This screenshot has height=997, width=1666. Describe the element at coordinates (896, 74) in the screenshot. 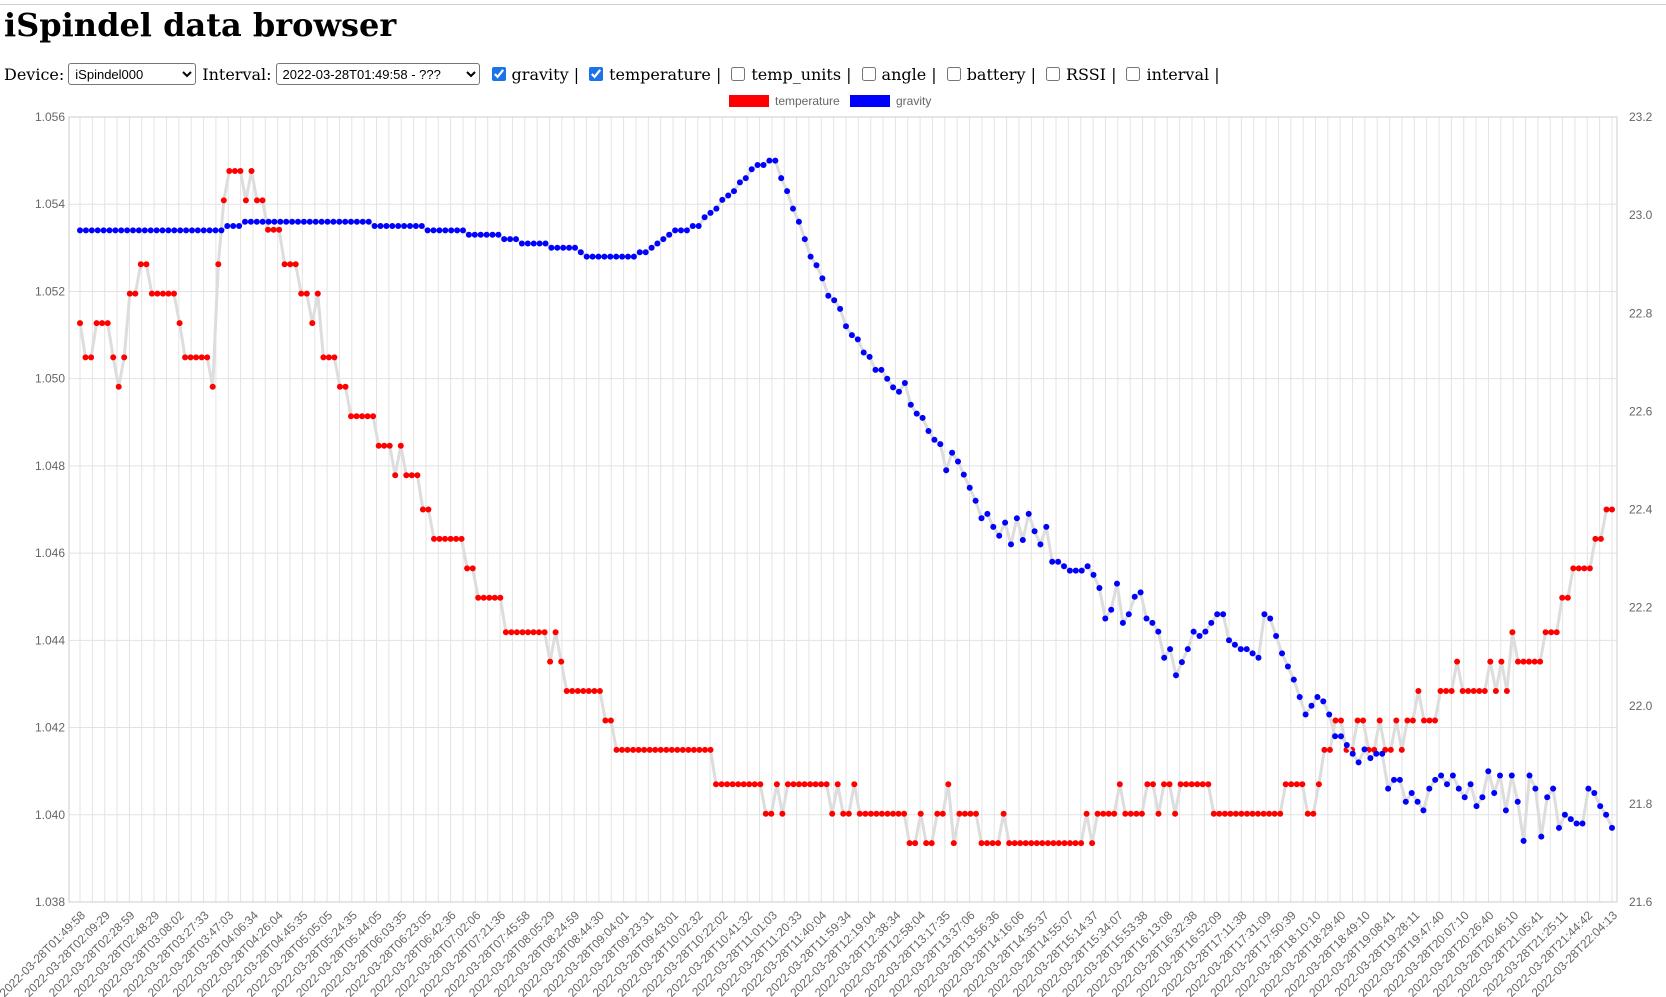

I see `angle-toggle: angle |` at that location.